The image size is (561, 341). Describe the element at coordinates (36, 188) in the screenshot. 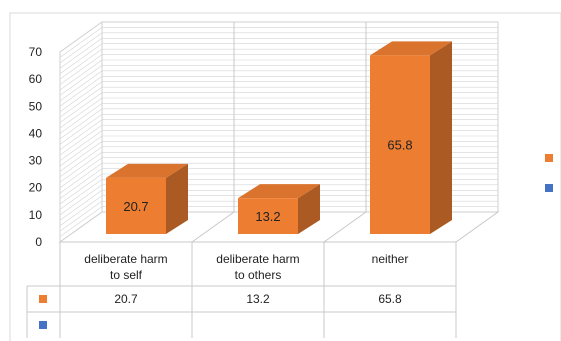

I see `y-tick-label: 20` at that location.